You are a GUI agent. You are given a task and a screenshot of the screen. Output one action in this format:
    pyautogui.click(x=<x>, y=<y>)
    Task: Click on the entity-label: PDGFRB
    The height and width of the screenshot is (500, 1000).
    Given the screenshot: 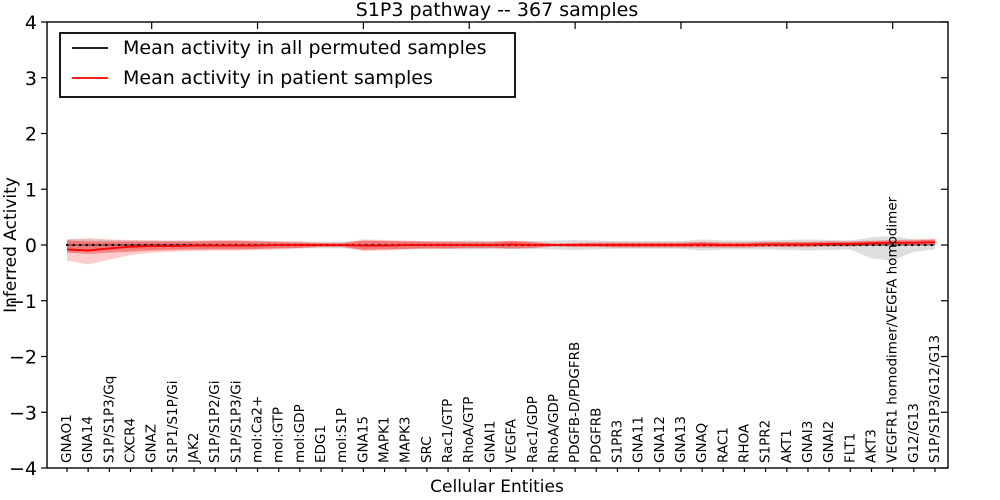 What is the action you would take?
    pyautogui.click(x=596, y=435)
    